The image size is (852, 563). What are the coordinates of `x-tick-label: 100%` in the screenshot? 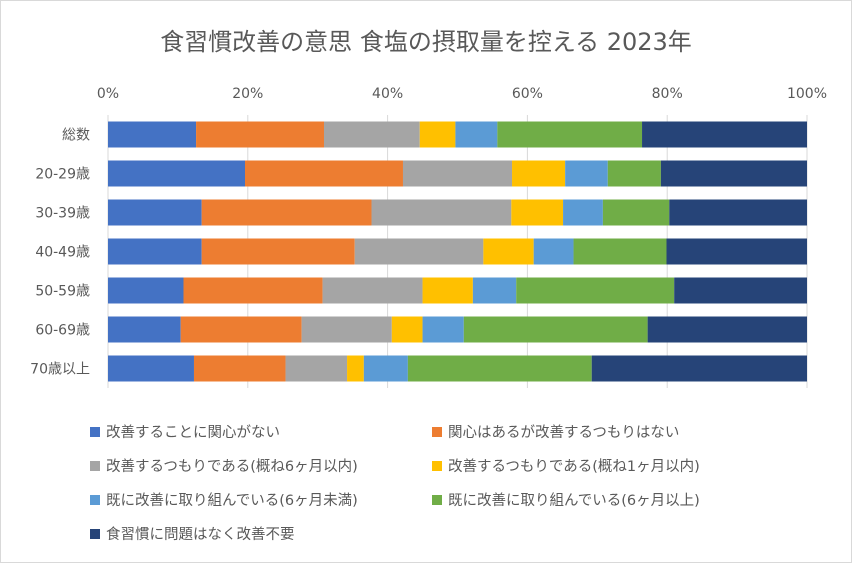 It's located at (807, 94).